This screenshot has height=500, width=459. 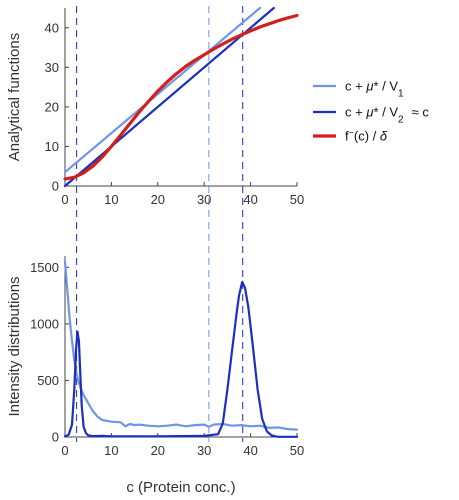 I want to click on legend-label-2: c + μ* / V2 ≈ c, so click(x=387, y=115).